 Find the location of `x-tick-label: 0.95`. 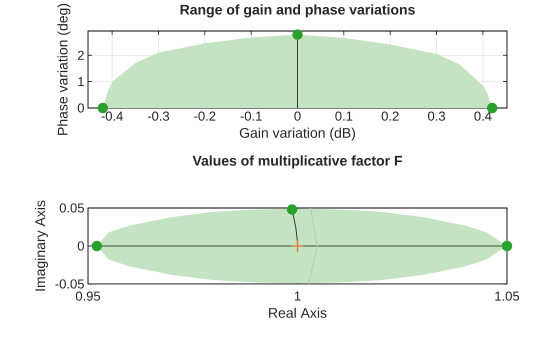

x-tick-label: 0.95 is located at coordinates (88, 296).